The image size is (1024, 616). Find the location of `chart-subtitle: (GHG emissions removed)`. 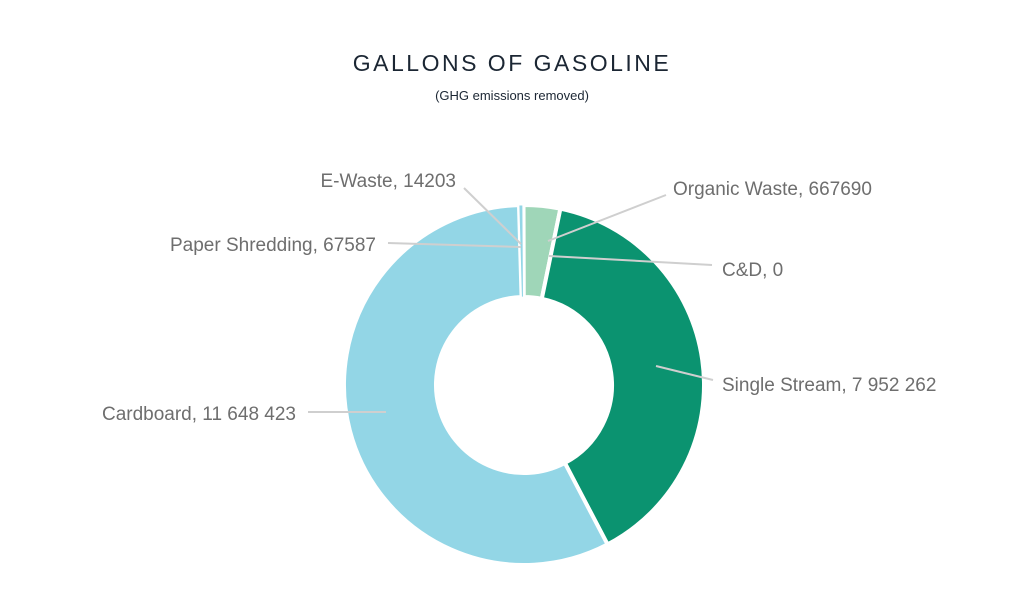

chart-subtitle: (GHG emissions removed) is located at coordinates (512, 95).